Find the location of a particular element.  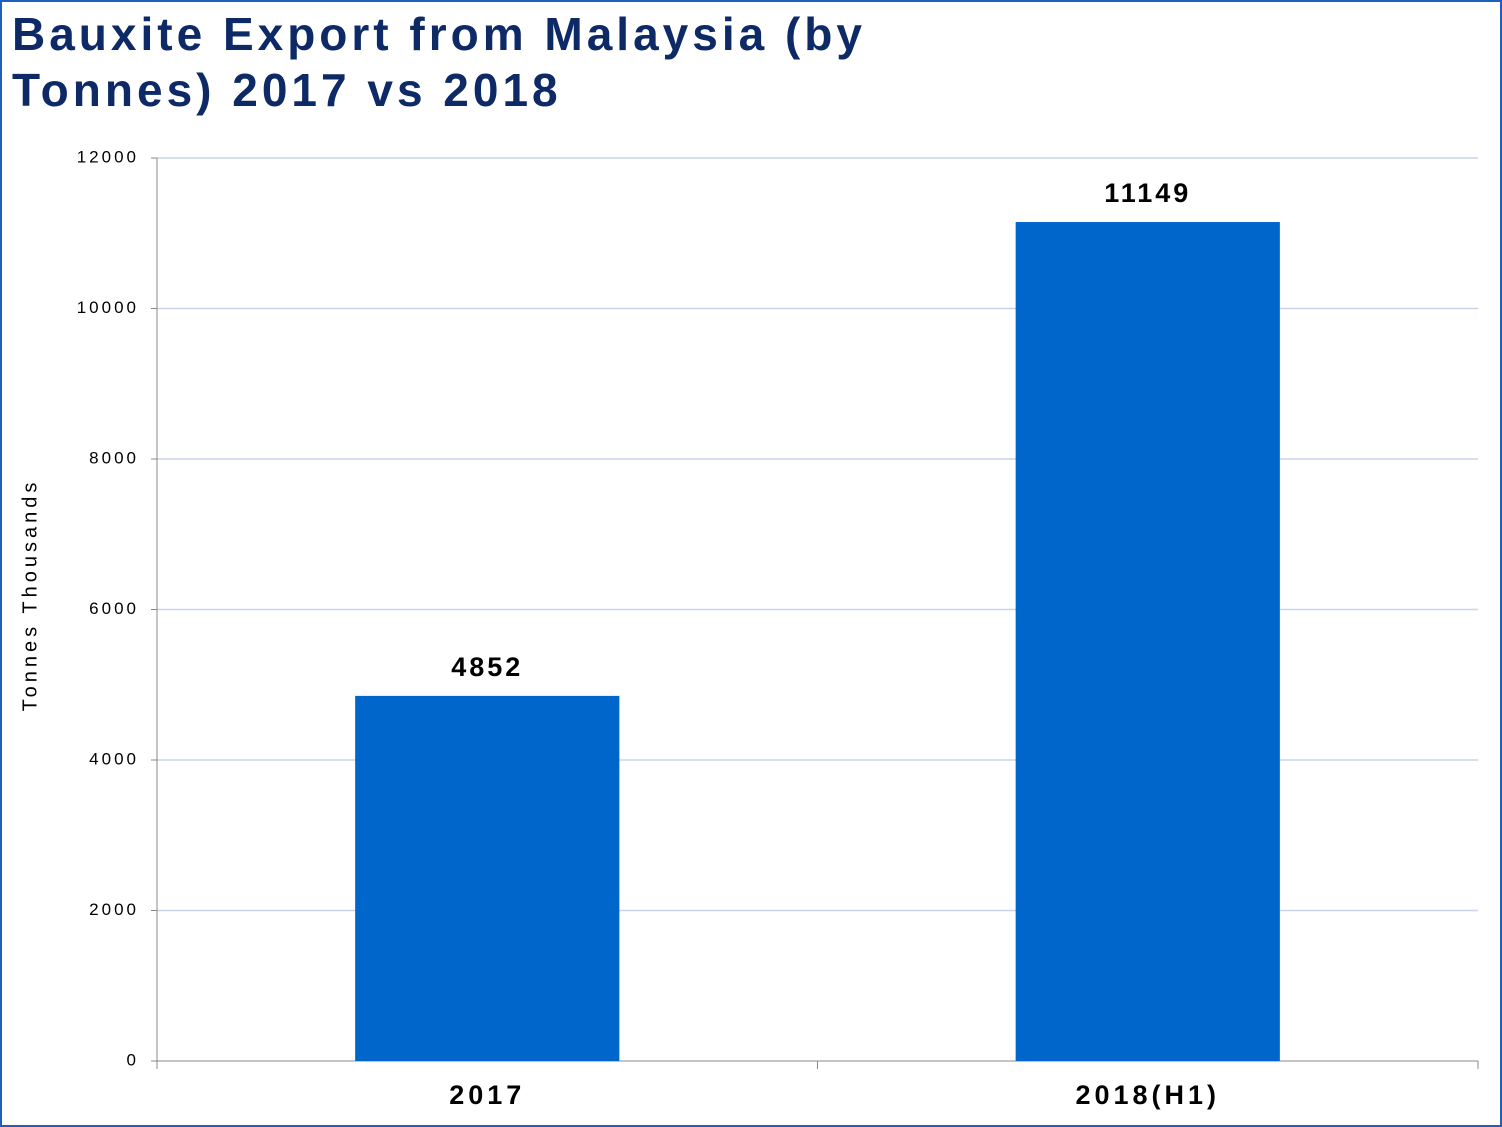

y-tick-label: 8000 is located at coordinates (114, 457).